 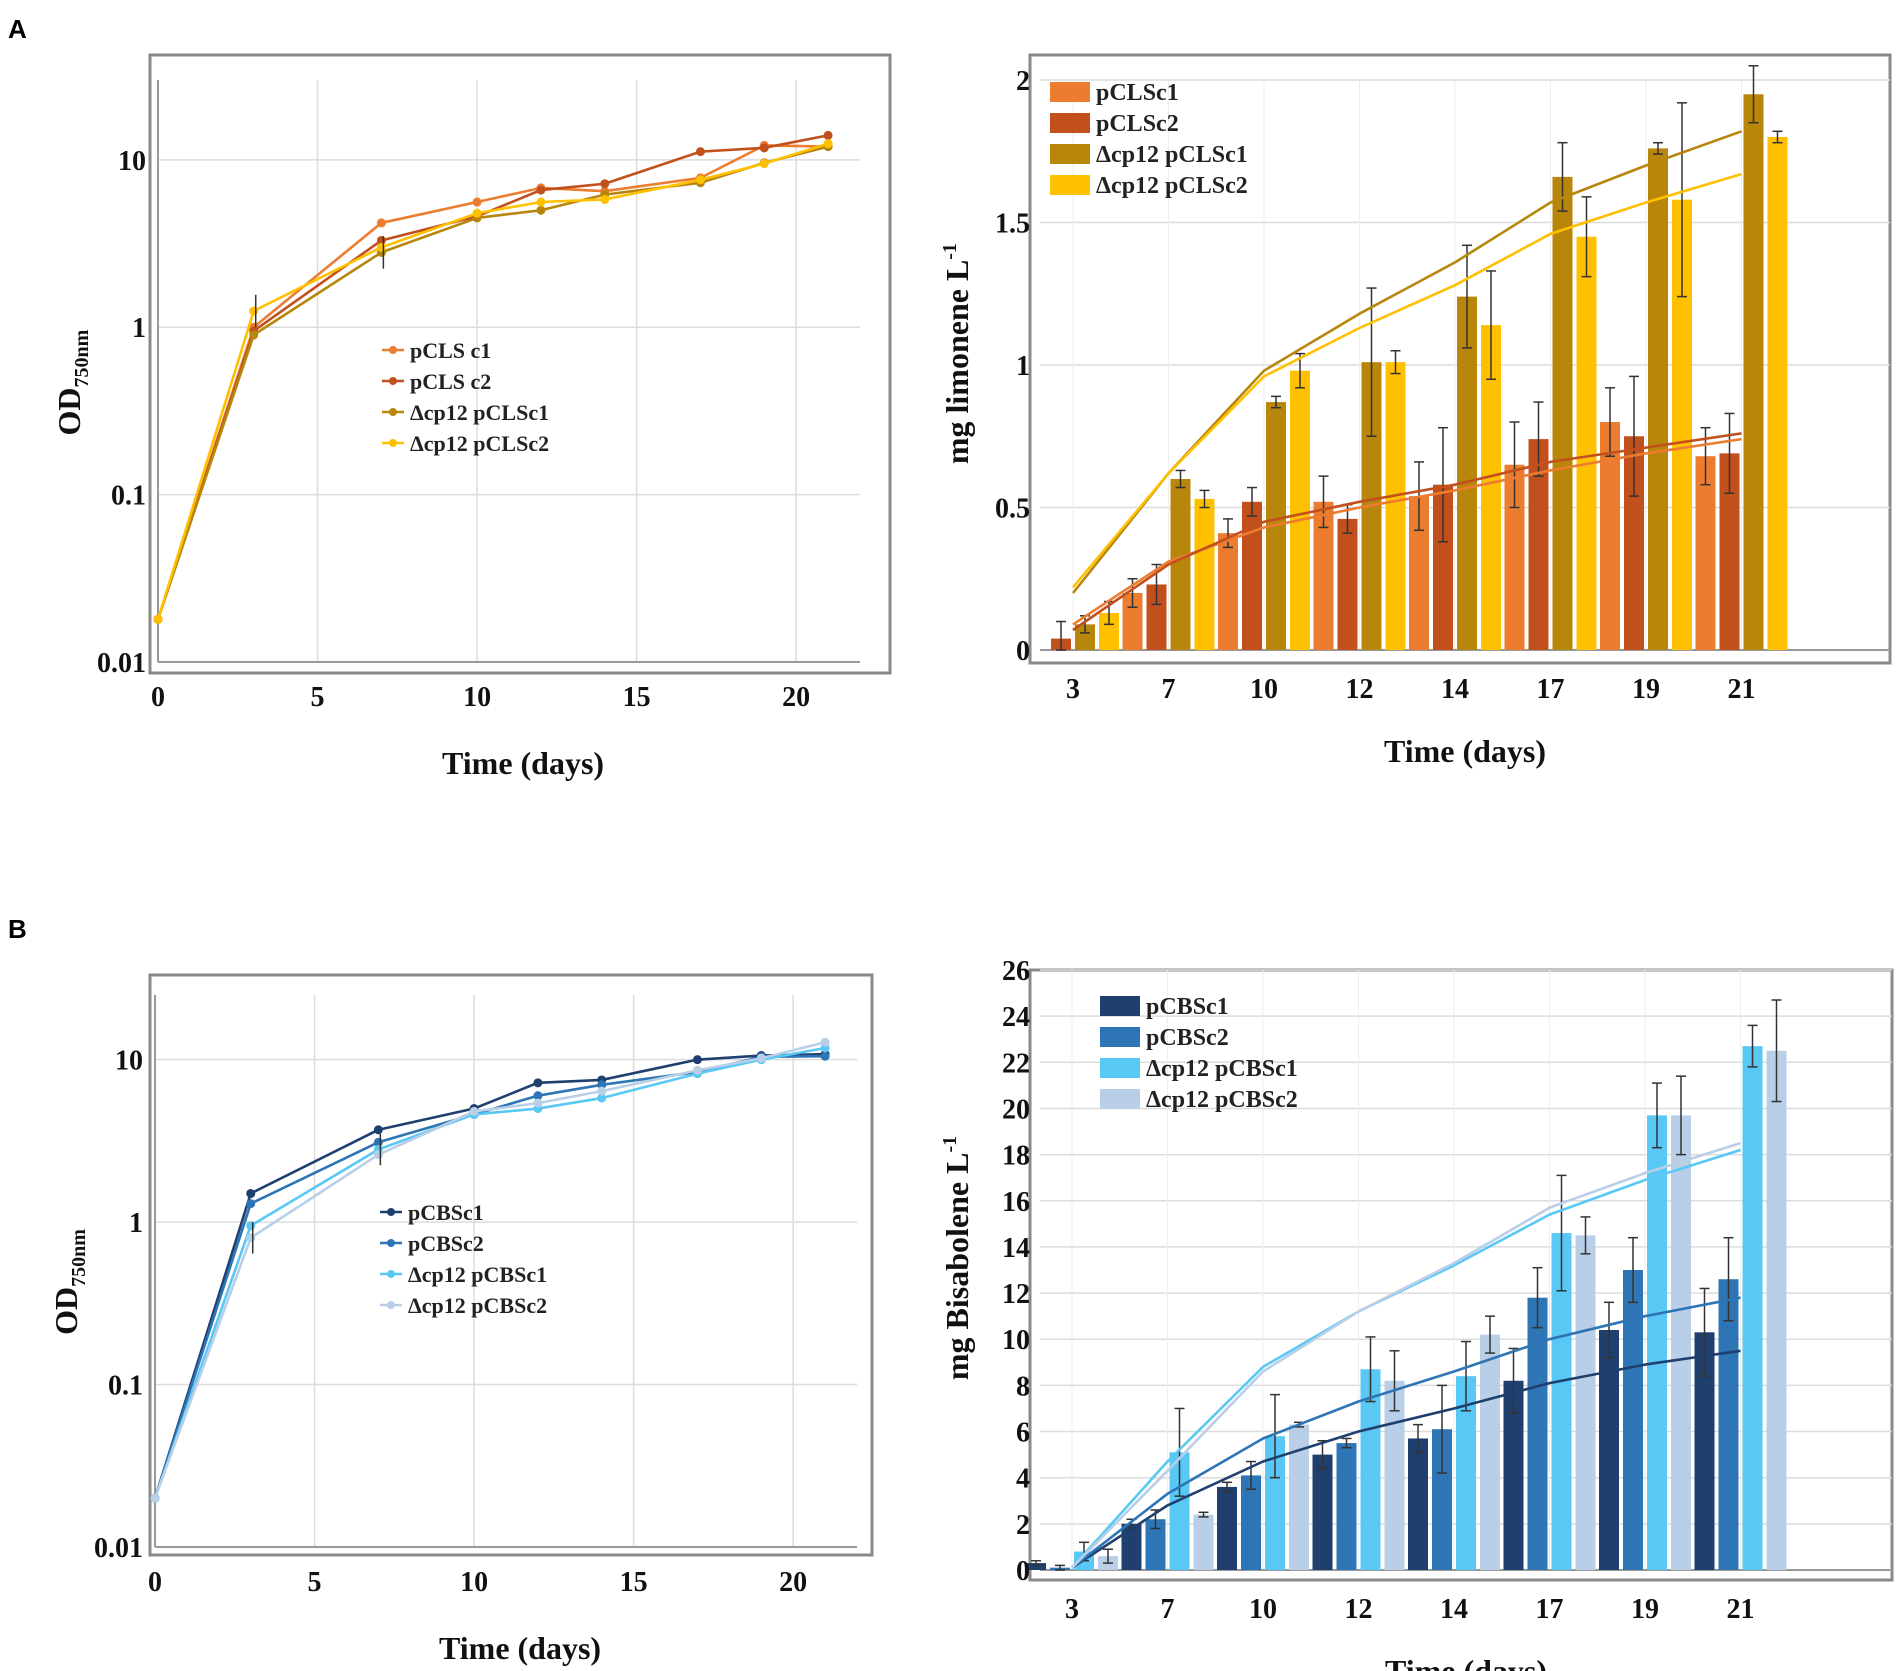 What do you see at coordinates (1023, 81) in the screenshot?
I see `y-tick-label: 2` at bounding box center [1023, 81].